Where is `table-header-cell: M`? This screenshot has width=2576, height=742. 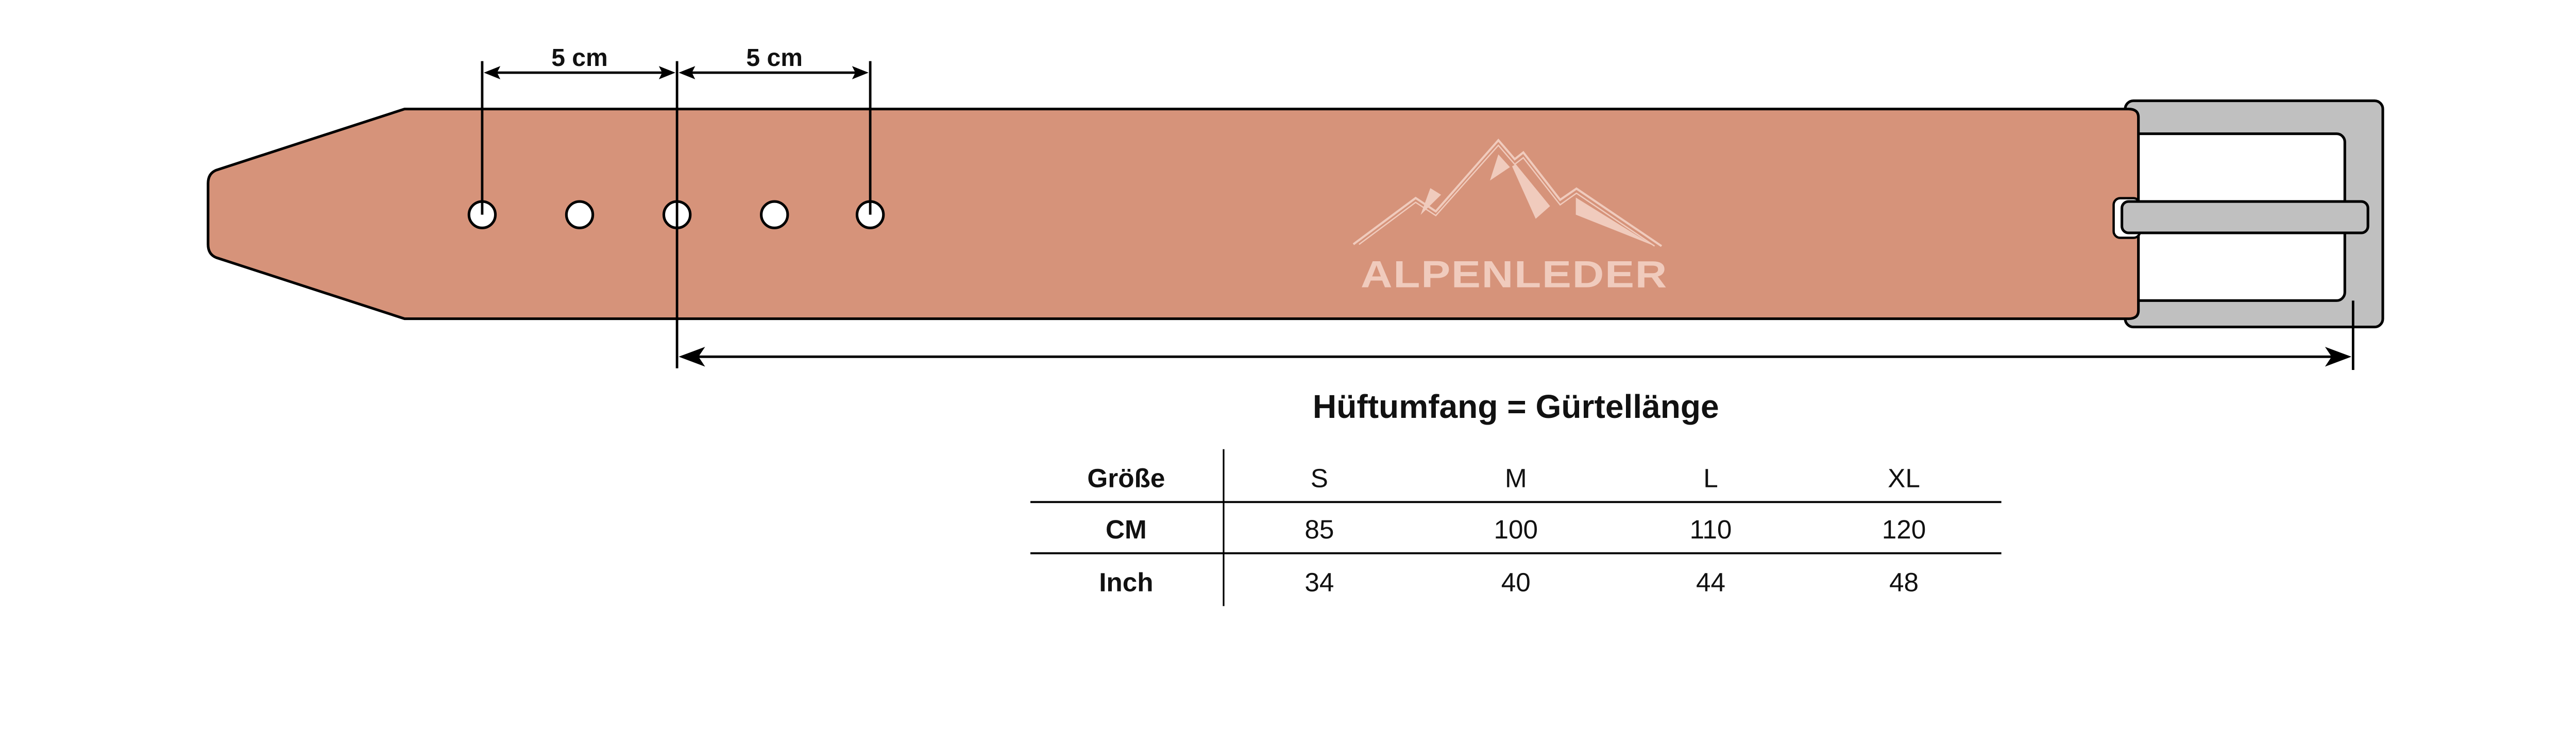 table-header-cell: M is located at coordinates (1516, 478).